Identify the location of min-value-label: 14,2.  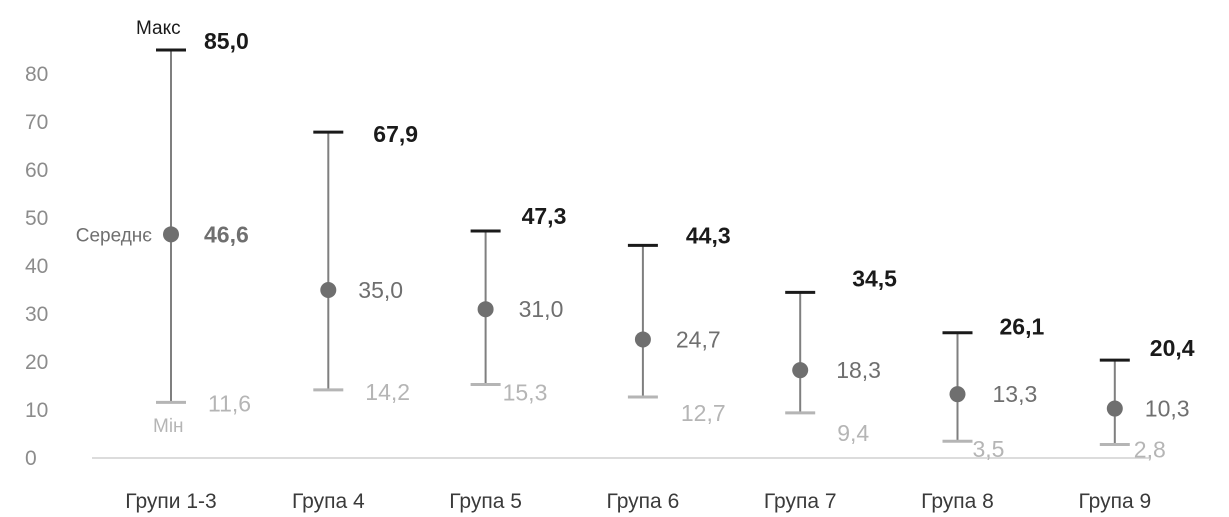
(387, 392).